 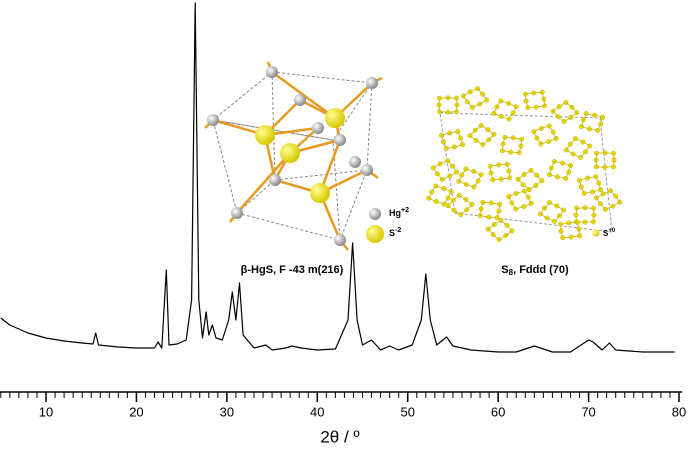 I want to click on cell-face, so click(x=292, y=106).